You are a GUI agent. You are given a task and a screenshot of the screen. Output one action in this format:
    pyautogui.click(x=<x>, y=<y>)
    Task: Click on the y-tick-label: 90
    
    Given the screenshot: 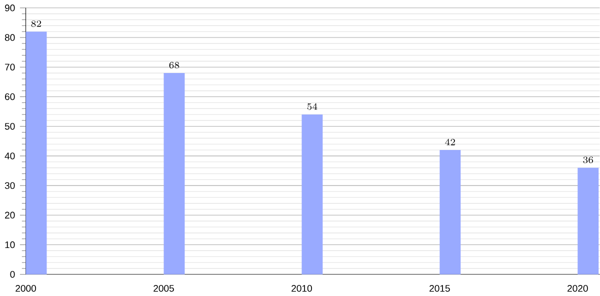 What is the action you would take?
    pyautogui.click(x=10, y=8)
    